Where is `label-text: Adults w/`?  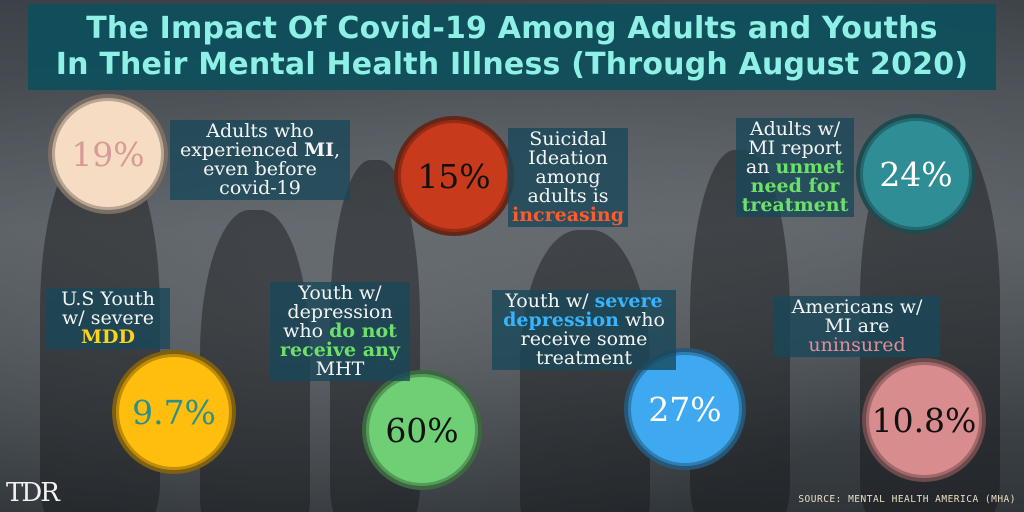
label-text: Adults w/ is located at coordinates (795, 129).